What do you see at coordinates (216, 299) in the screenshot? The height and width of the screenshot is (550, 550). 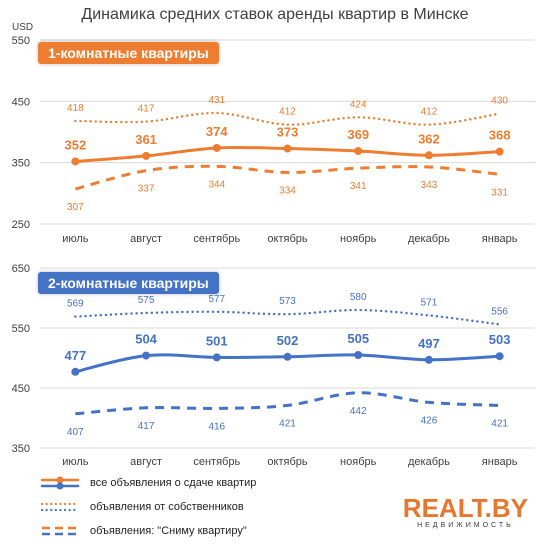 I see `data-label: 577` at bounding box center [216, 299].